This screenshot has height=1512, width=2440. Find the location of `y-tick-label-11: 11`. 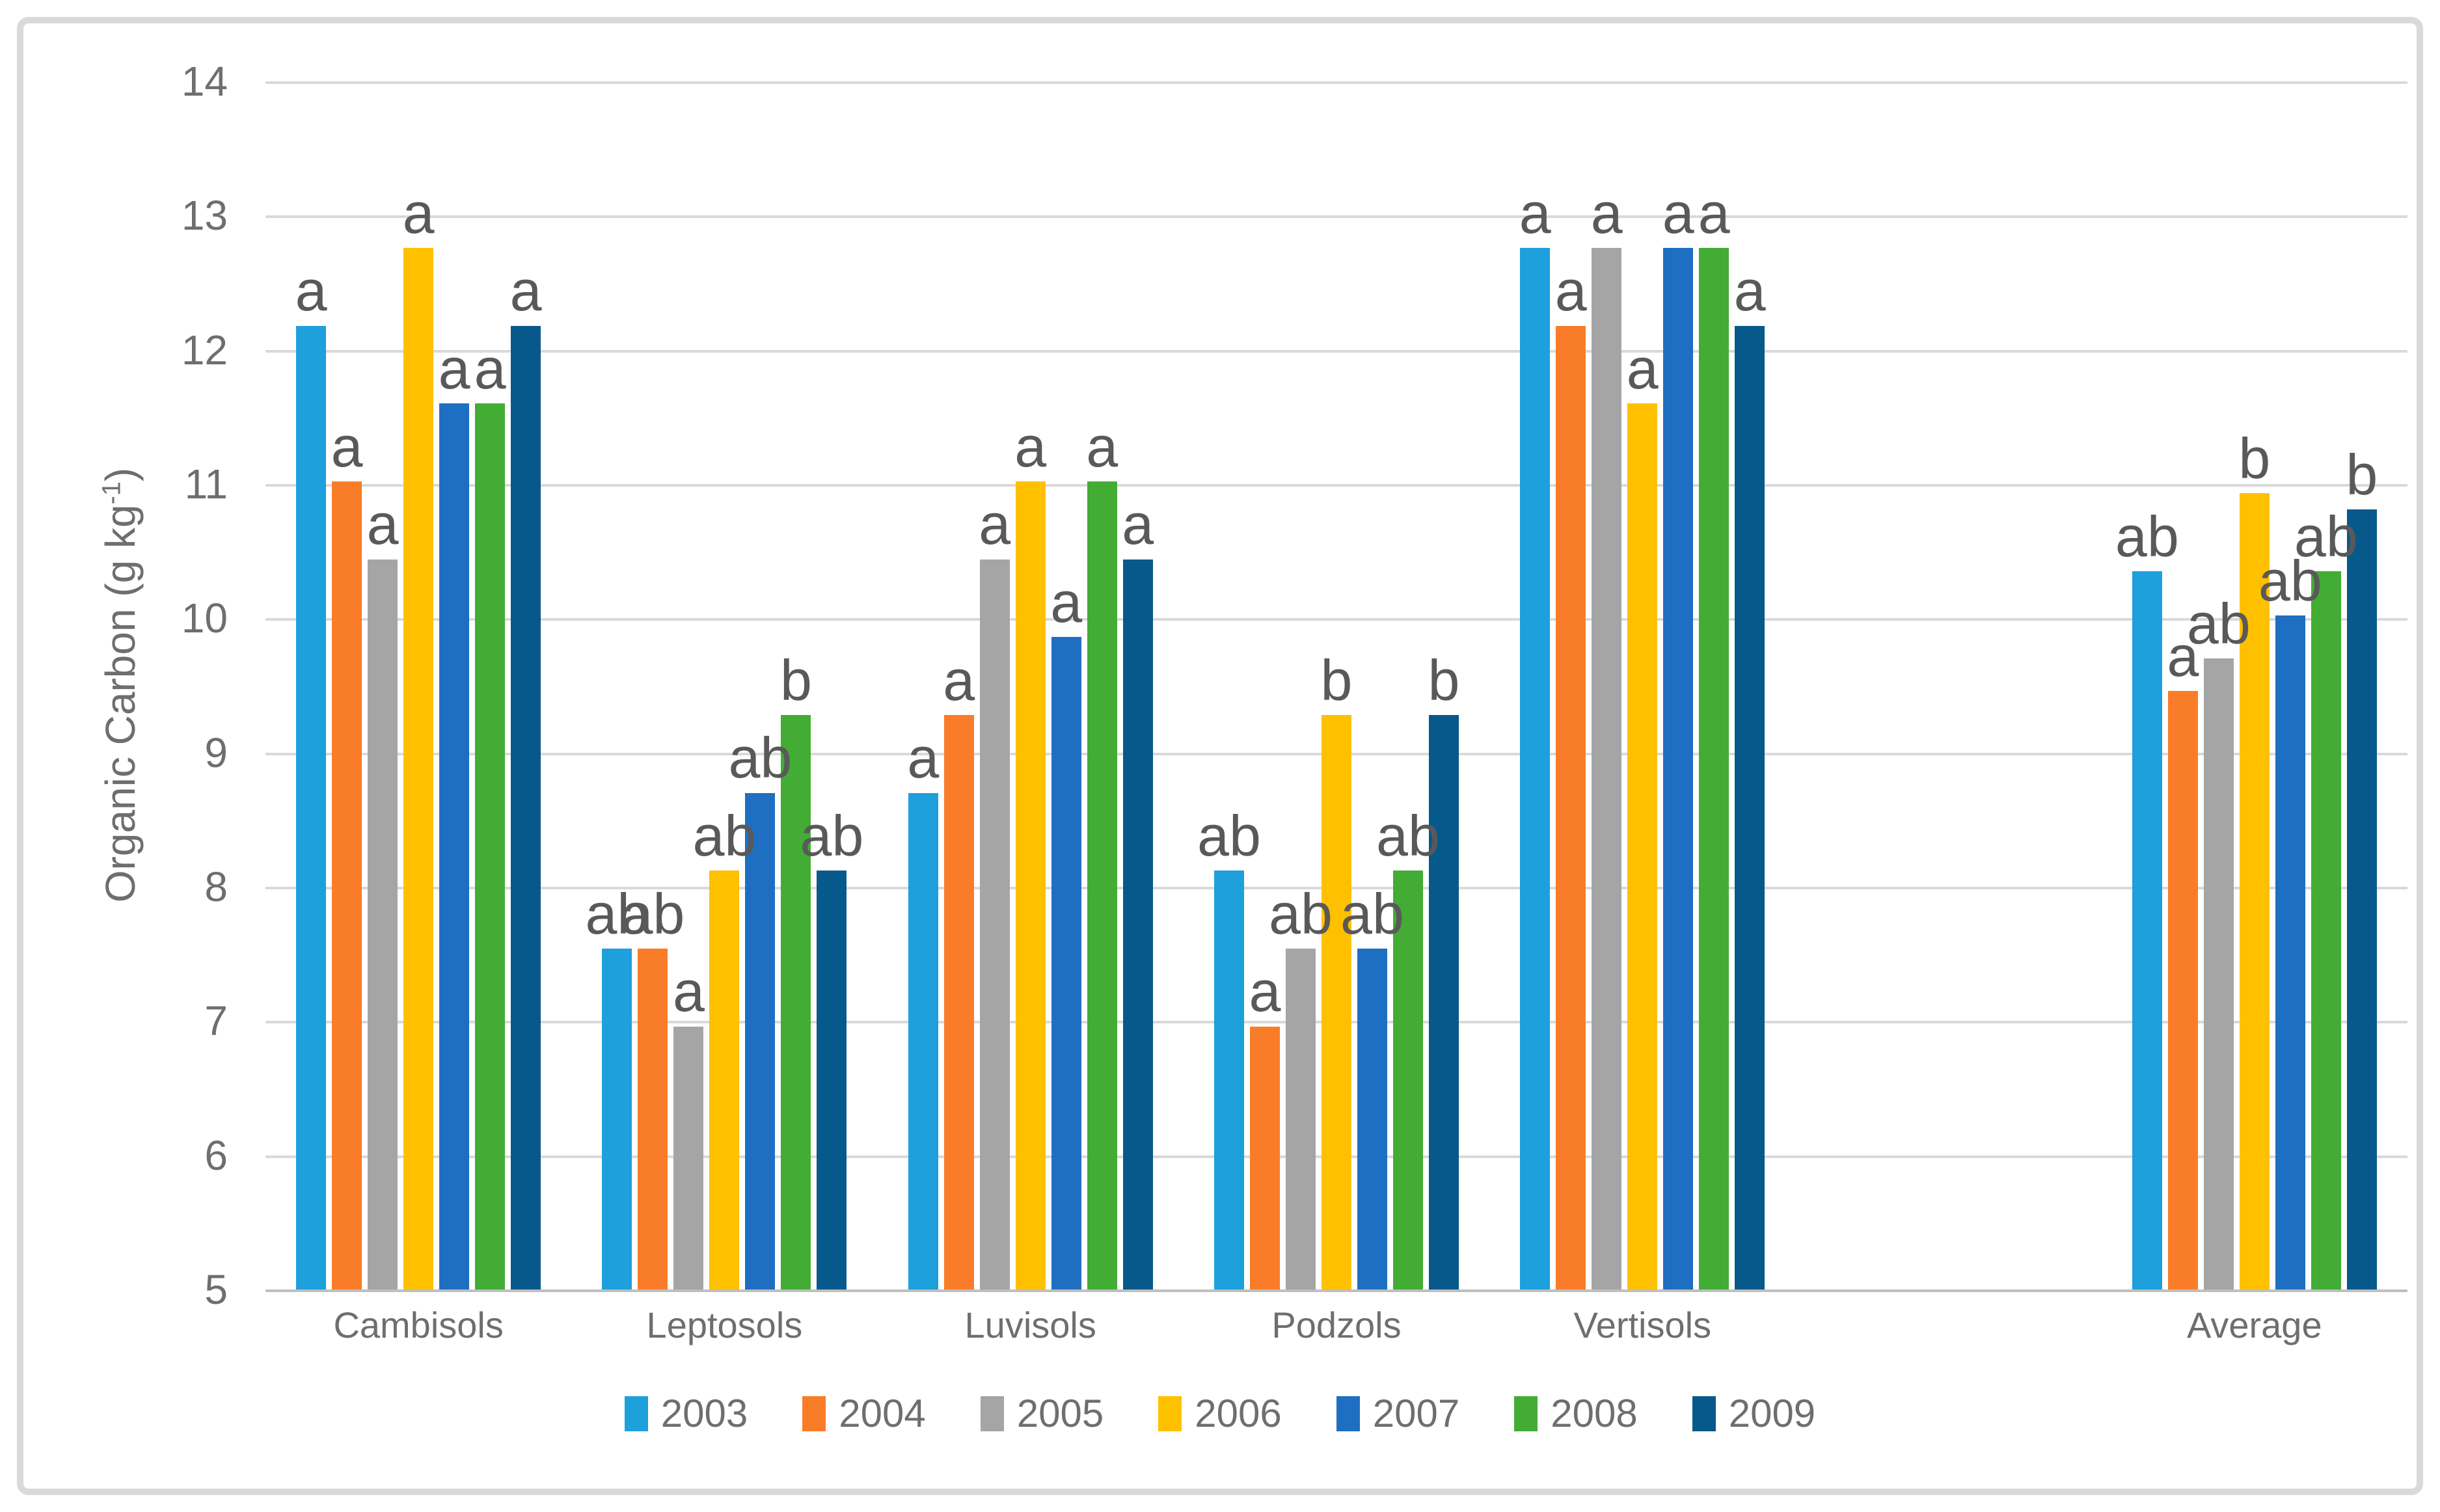

y-tick-label-11: 11 is located at coordinates (206, 483).